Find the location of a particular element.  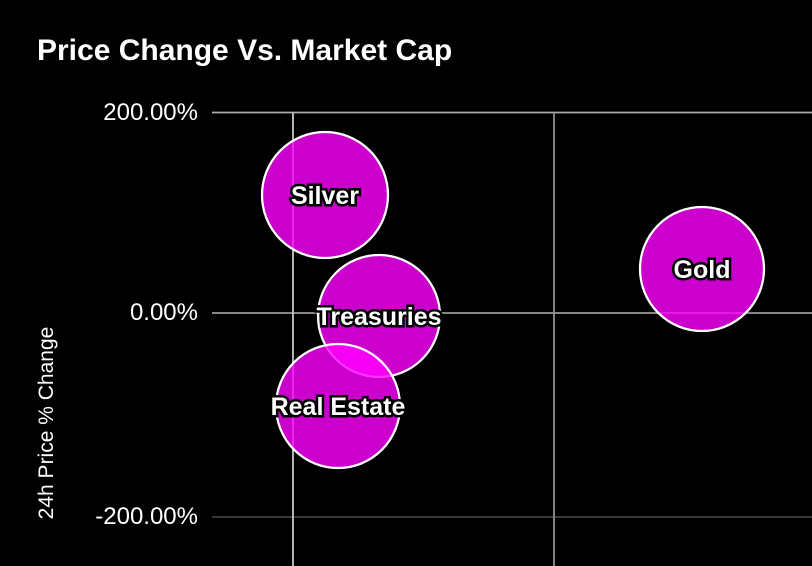

bubble-label-treasuries: Treasuries is located at coordinates (378, 317).